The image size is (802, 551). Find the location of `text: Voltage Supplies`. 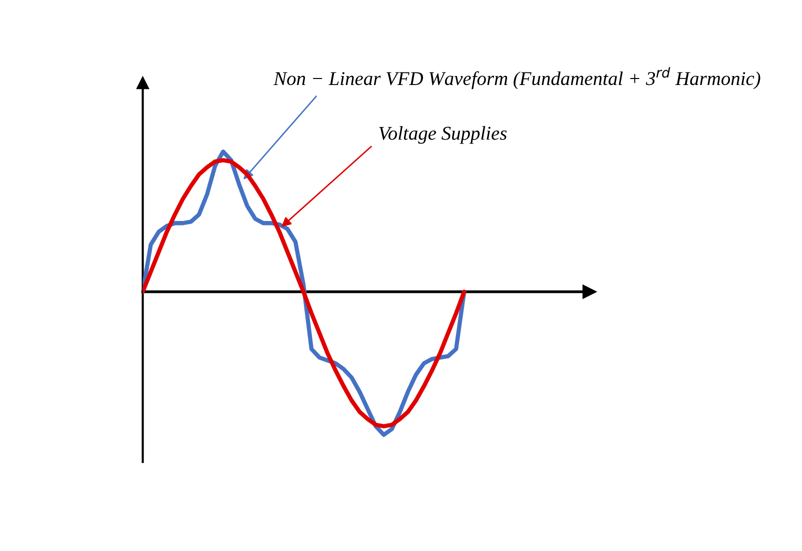

text: Voltage Supplies is located at coordinates (443, 135).